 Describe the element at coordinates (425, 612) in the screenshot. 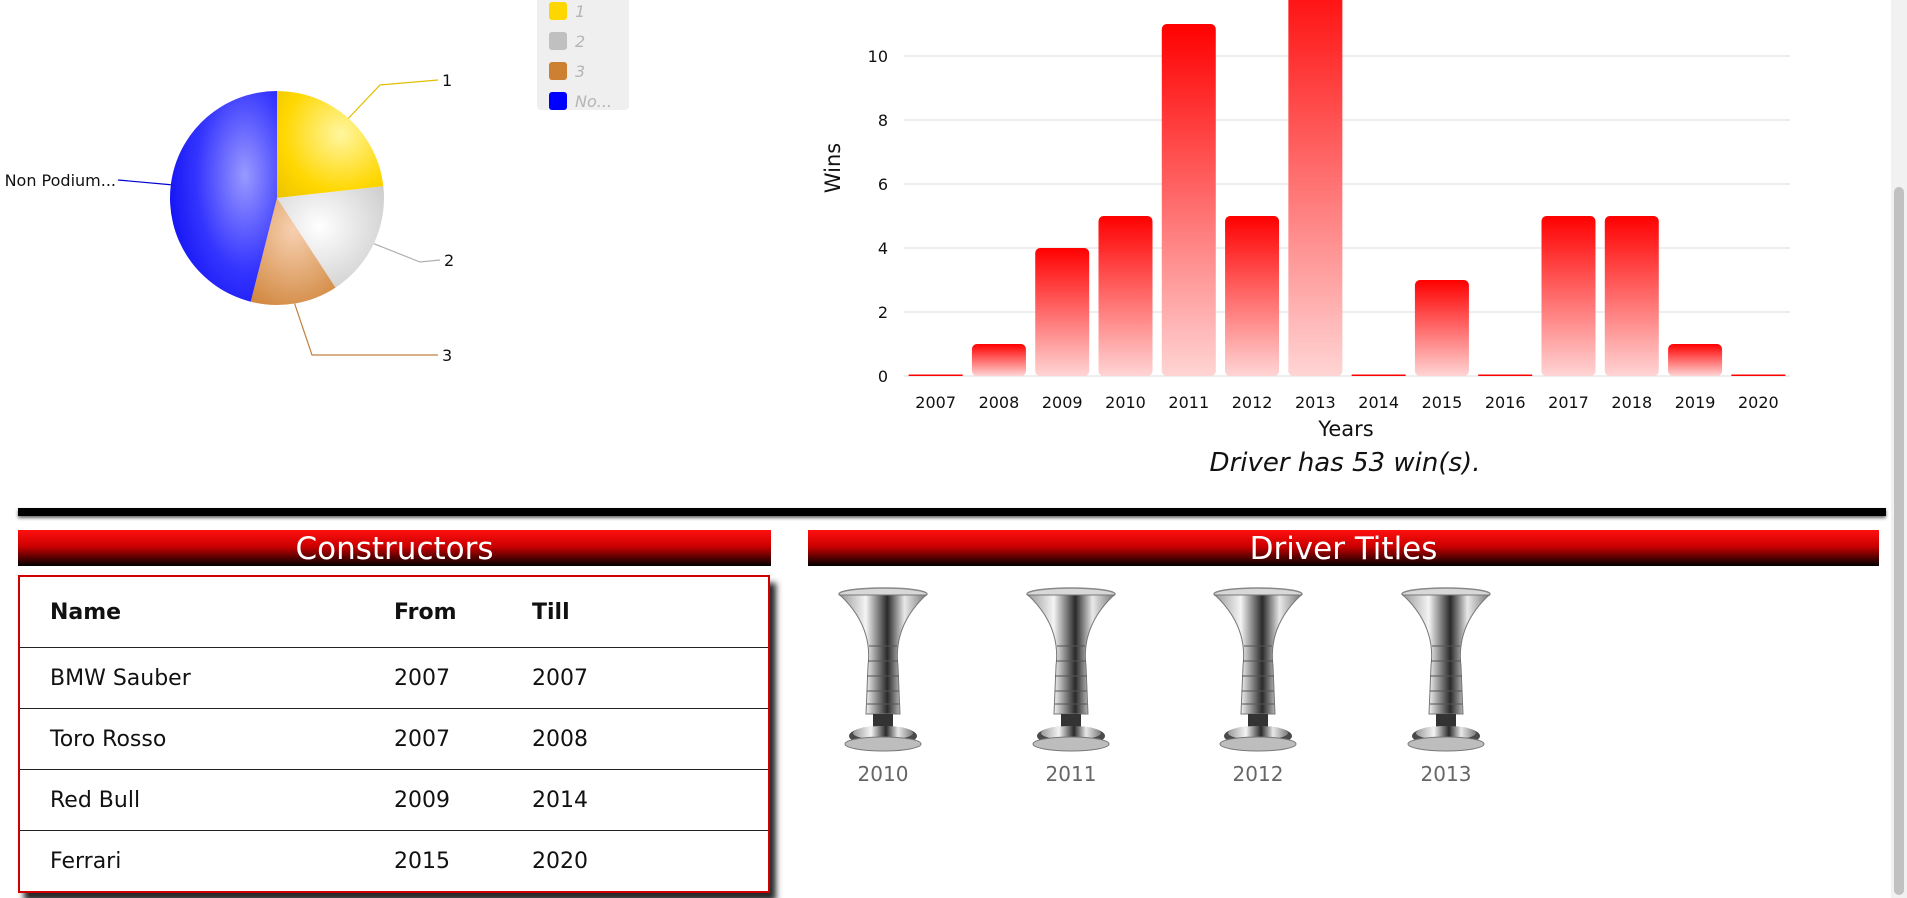

I see `column-header-from: From` at that location.